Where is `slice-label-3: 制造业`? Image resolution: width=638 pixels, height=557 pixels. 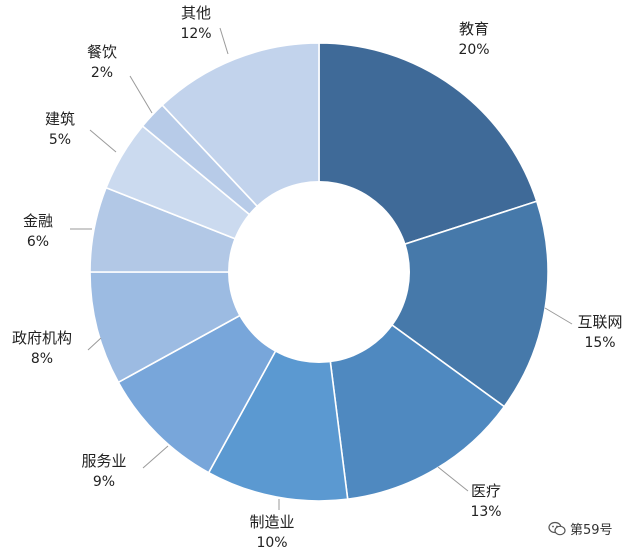 slice-label-3: 制造业 is located at coordinates (271, 522).